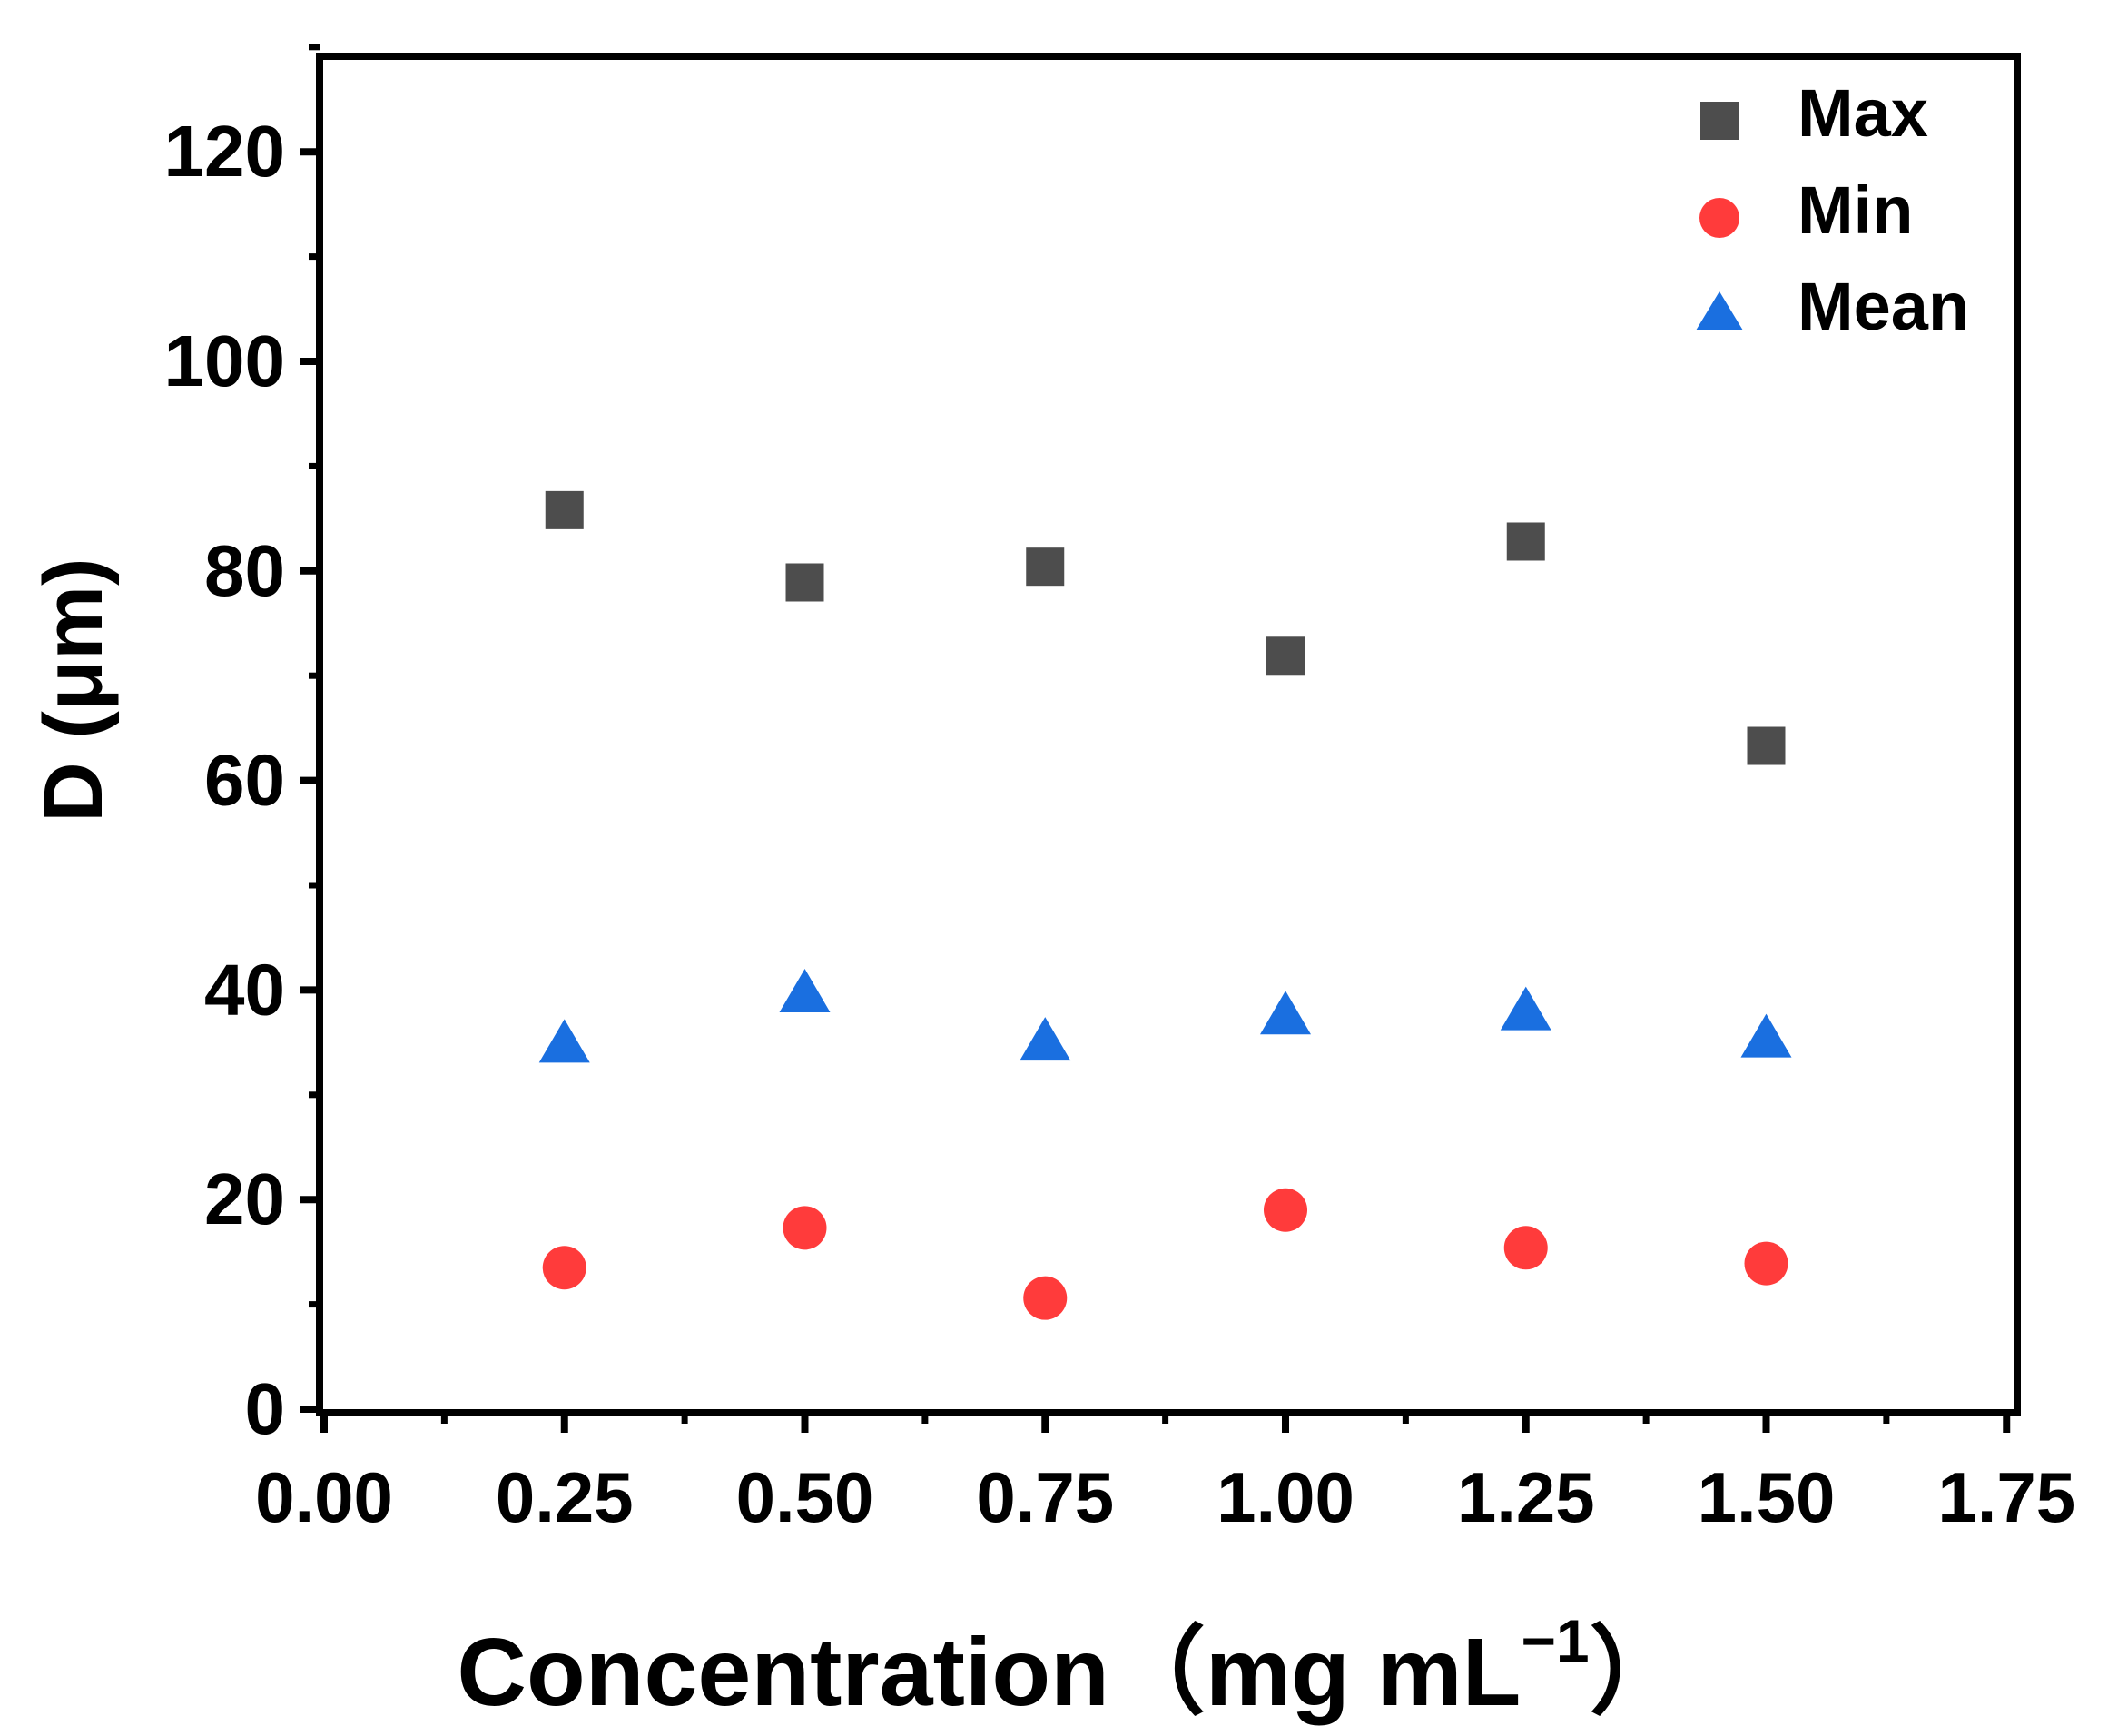  What do you see at coordinates (324, 1497) in the screenshot?
I see `x-tick-label: 0.00` at bounding box center [324, 1497].